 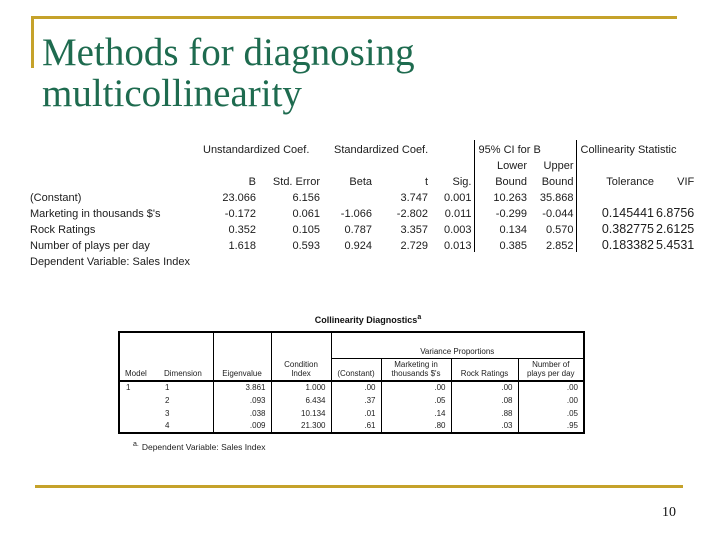 What do you see at coordinates (484, 413) in the screenshot?
I see `cell-rock-ratings: .88` at bounding box center [484, 413].